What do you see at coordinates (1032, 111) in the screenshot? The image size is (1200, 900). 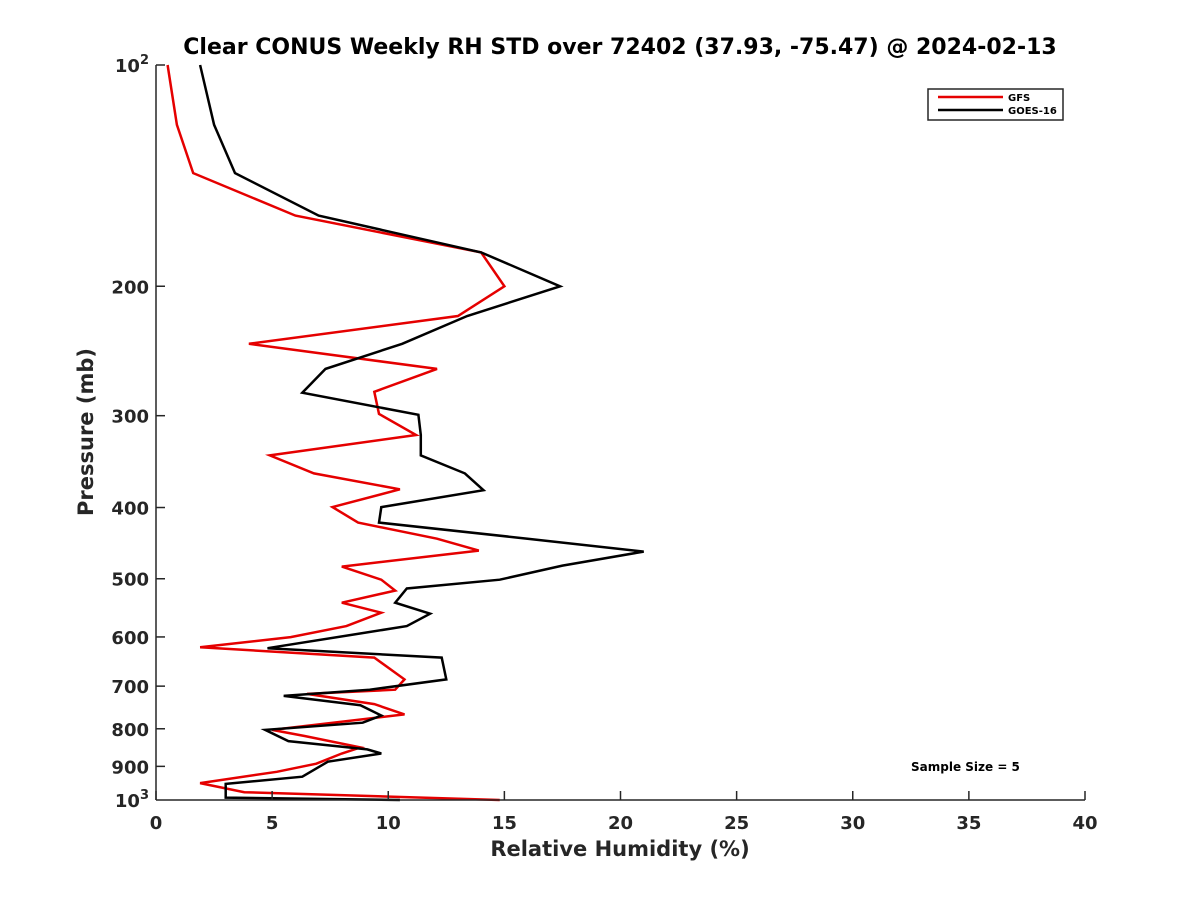 I see `legend-label-goes16: GOES-16` at bounding box center [1032, 111].